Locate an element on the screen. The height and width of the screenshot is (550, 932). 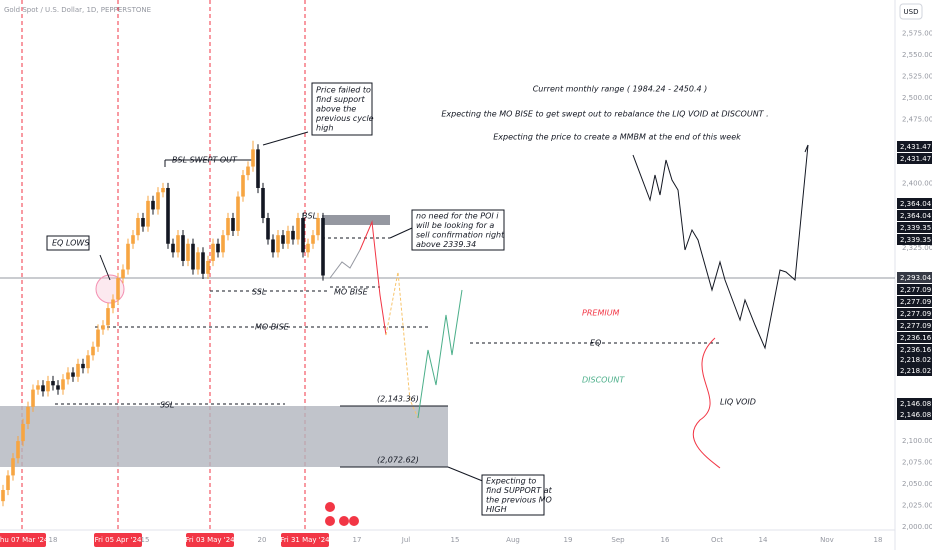
annotation: no need for the POI i is located at coordinates (457, 216).